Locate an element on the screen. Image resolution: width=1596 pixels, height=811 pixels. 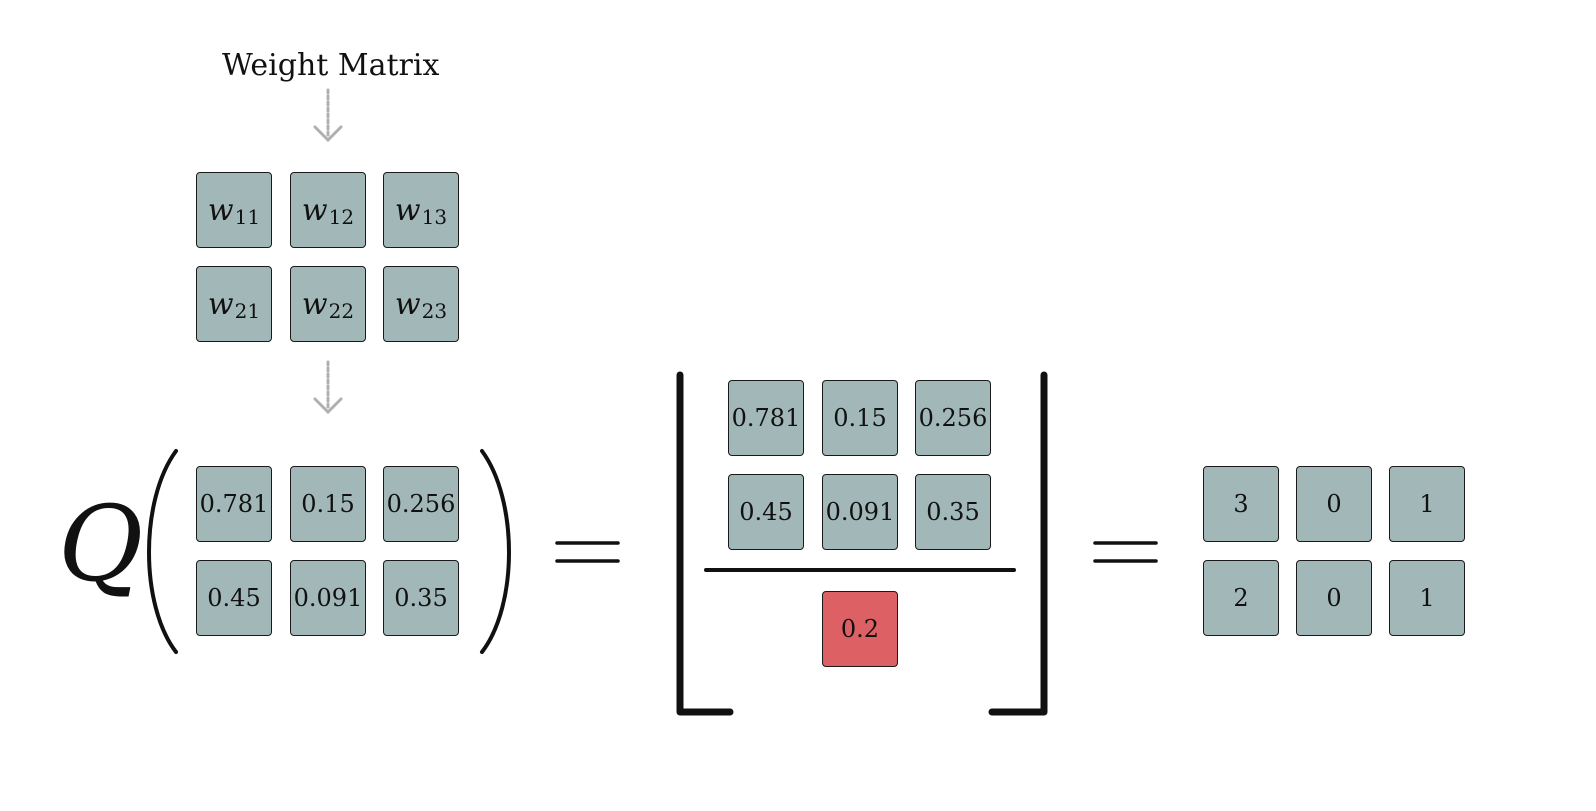
weight-cell: w 11 is located at coordinates (234, 210).